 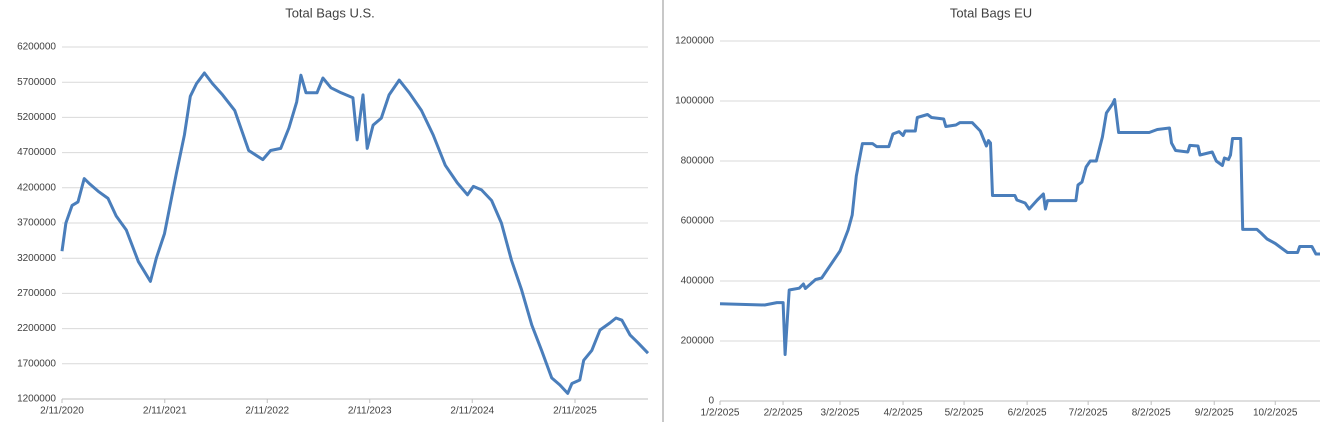 What do you see at coordinates (1214, 413) in the screenshot?
I see `x-tick-label: 9/2/2025` at bounding box center [1214, 413].